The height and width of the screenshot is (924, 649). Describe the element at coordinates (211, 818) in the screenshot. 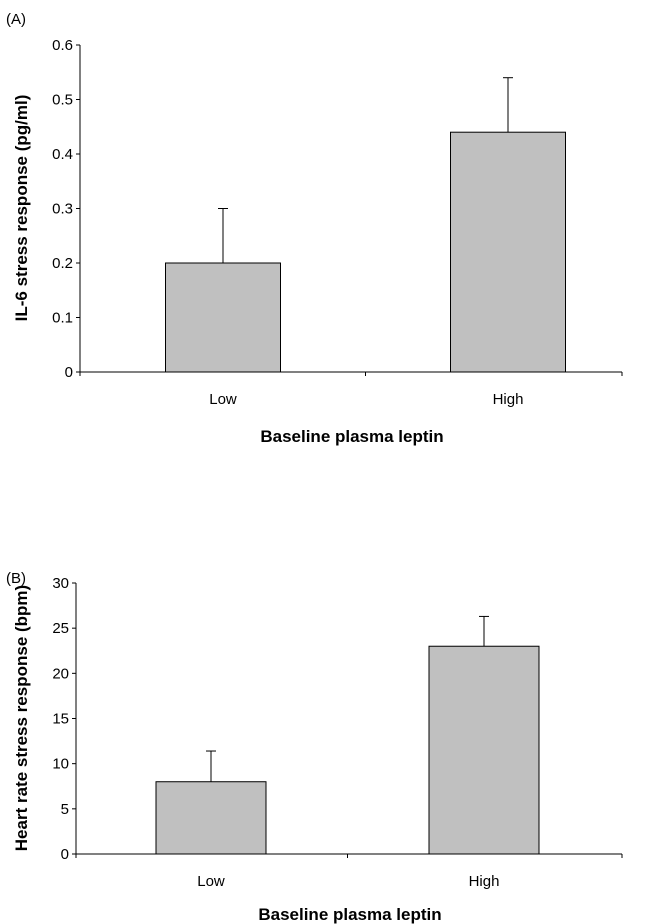

I see `bar-low-b` at that location.